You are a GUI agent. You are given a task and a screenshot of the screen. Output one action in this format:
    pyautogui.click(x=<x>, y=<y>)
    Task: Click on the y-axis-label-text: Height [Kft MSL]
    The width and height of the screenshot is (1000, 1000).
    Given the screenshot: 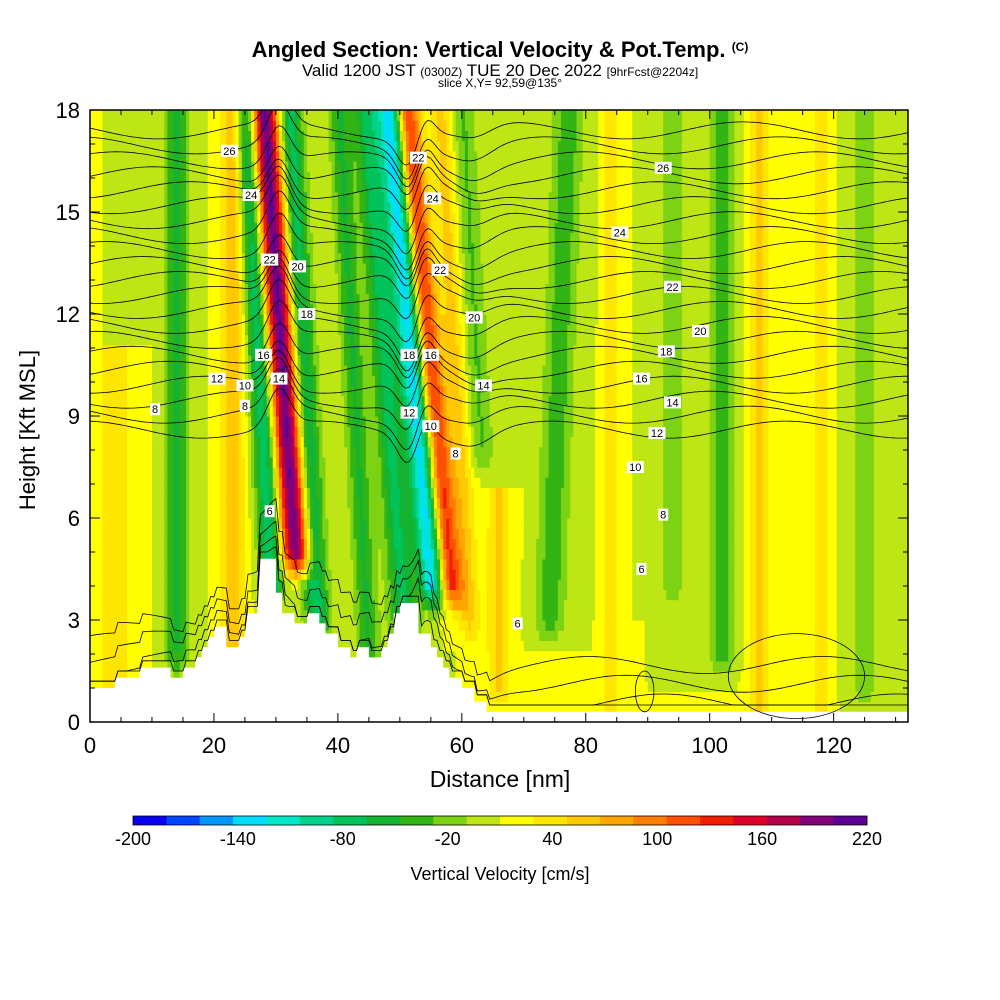 What is the action you would take?
    pyautogui.click(x=27, y=430)
    